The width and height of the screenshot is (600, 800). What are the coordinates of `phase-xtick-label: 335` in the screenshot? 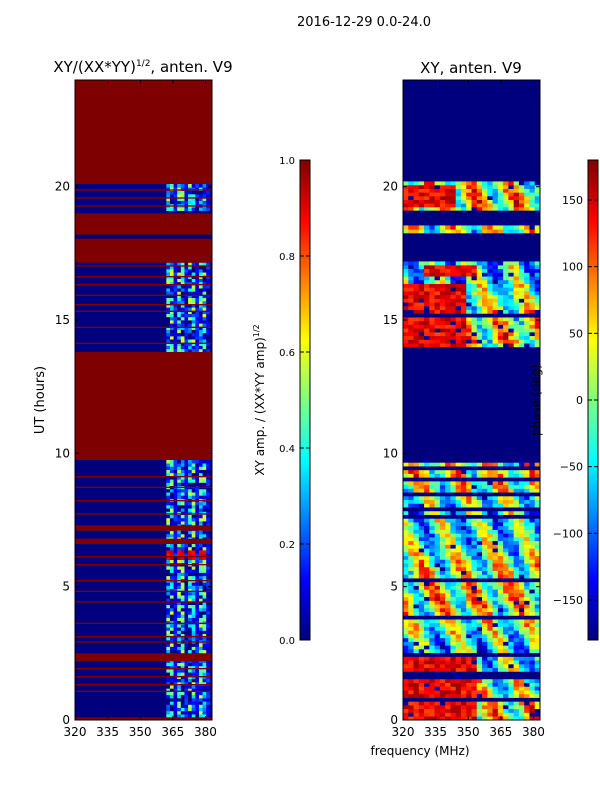 It's located at (435, 732).